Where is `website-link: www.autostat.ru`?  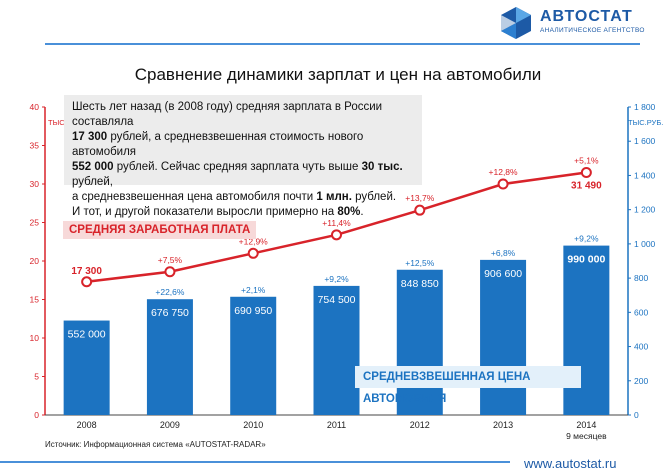
website-link: www.autostat.ru is located at coordinates (570, 463).